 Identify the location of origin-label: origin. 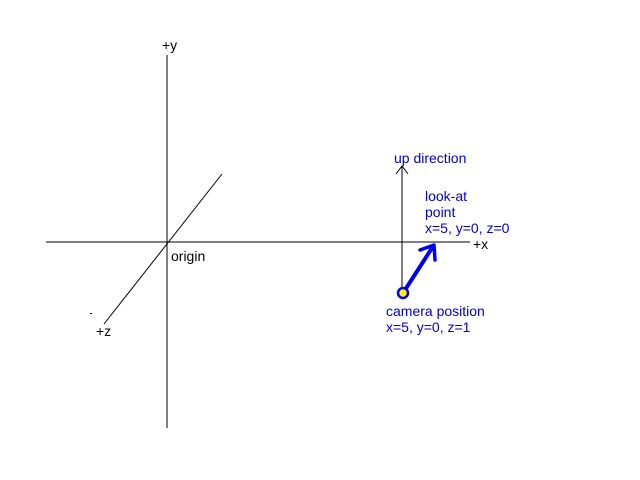
(188, 256).